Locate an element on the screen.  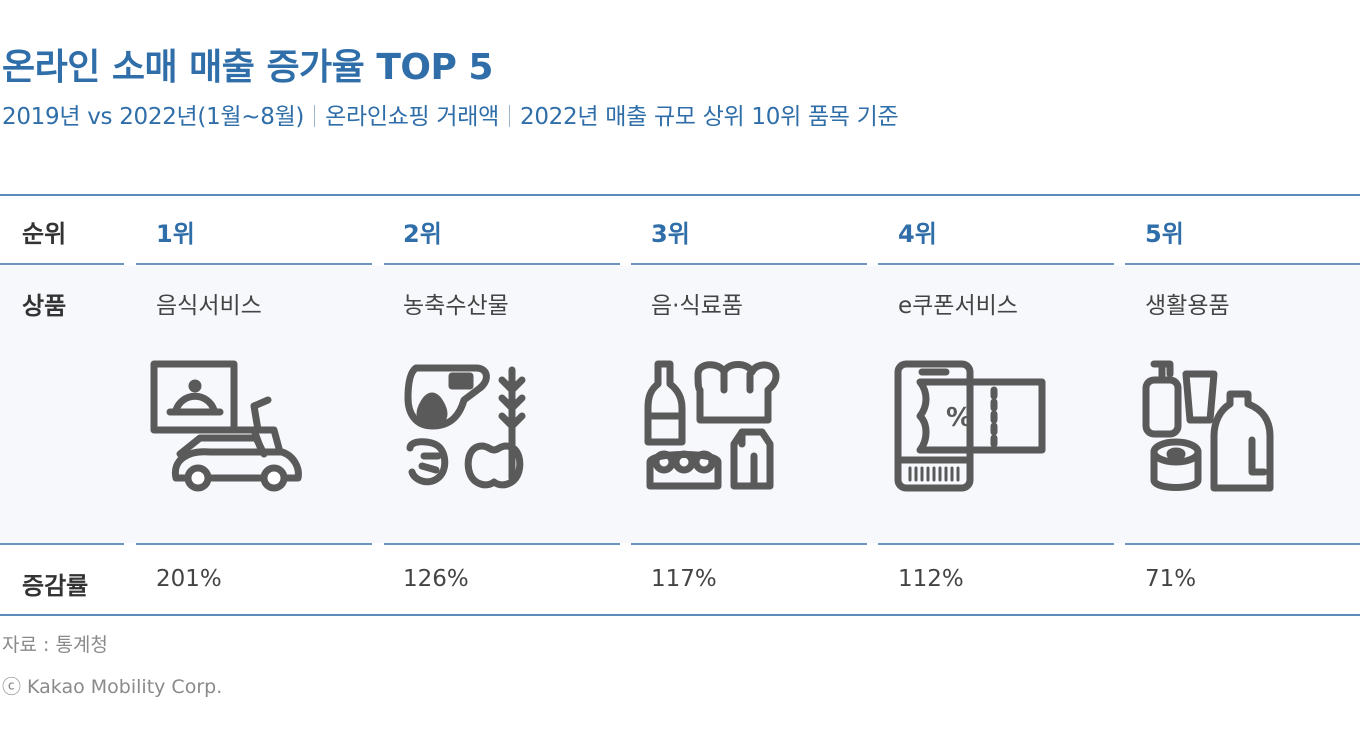
product-2: 농축수산물 is located at coordinates (456, 306).